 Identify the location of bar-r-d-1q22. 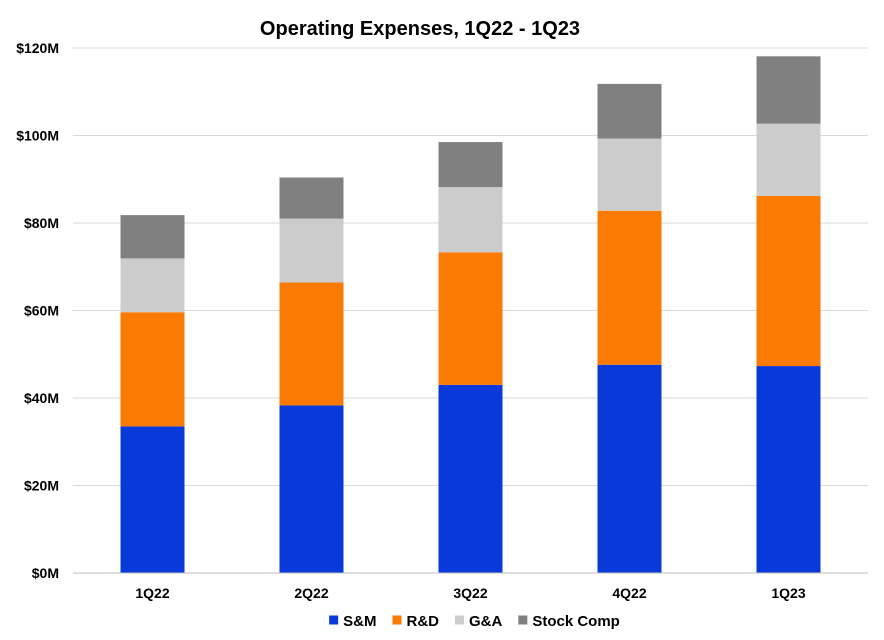
(152, 369).